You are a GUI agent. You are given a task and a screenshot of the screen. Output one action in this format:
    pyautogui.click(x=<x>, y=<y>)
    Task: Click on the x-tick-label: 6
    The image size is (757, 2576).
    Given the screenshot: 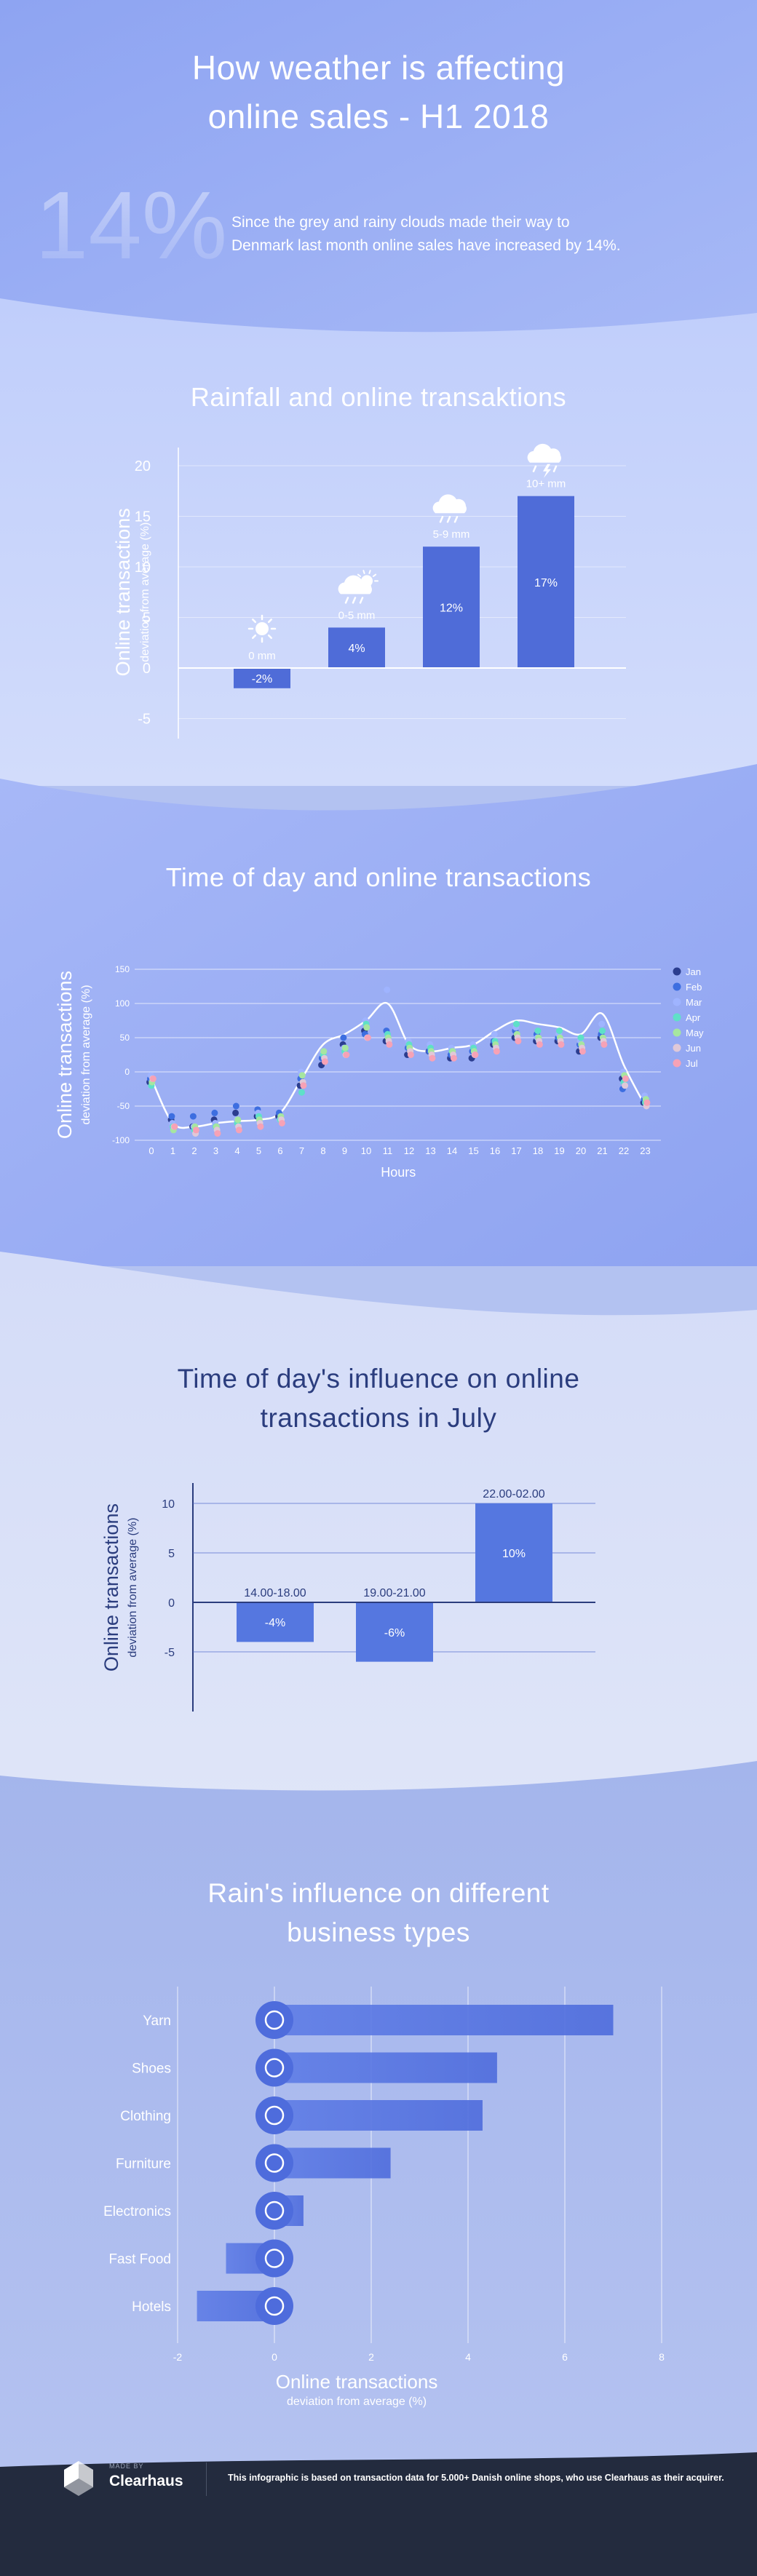 What is the action you would take?
    pyautogui.click(x=565, y=2357)
    